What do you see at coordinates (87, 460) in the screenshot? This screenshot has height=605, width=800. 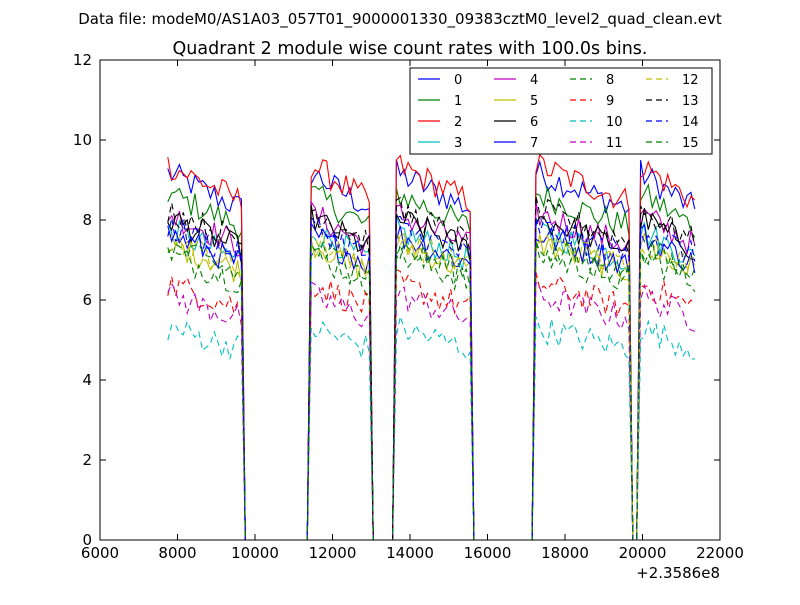 I see `y-tick-label: 2` at bounding box center [87, 460].